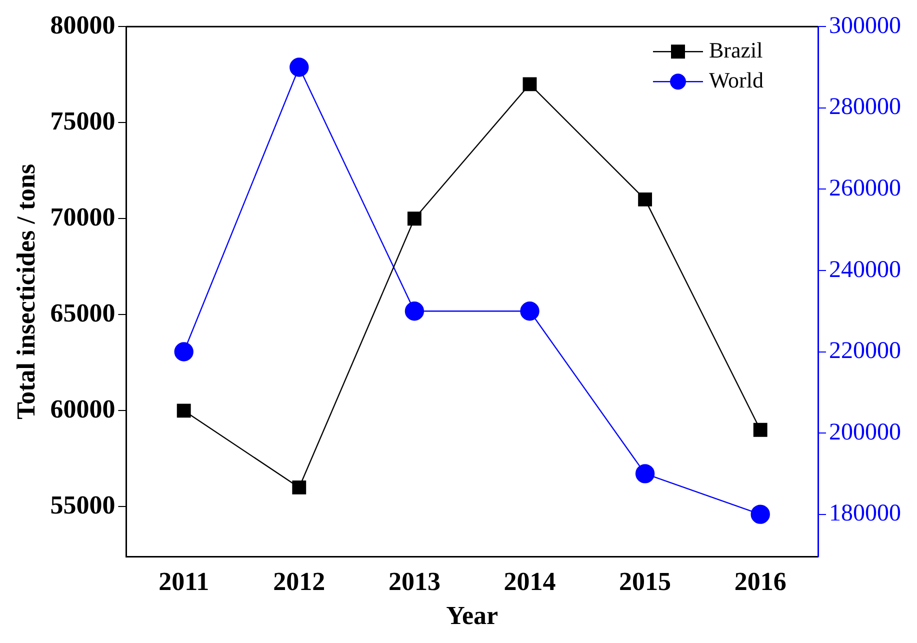 The image size is (917, 643). I want to click on y2-tick-label: 240000, so click(865, 269).